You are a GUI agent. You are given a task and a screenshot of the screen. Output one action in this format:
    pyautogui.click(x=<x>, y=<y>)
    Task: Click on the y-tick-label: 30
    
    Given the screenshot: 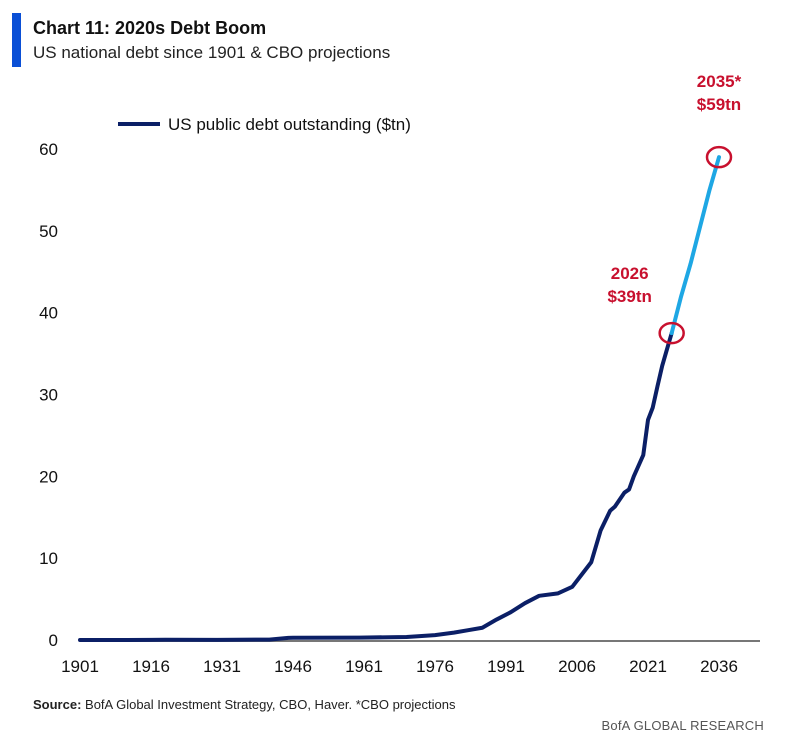 What is the action you would take?
    pyautogui.click(x=48, y=395)
    